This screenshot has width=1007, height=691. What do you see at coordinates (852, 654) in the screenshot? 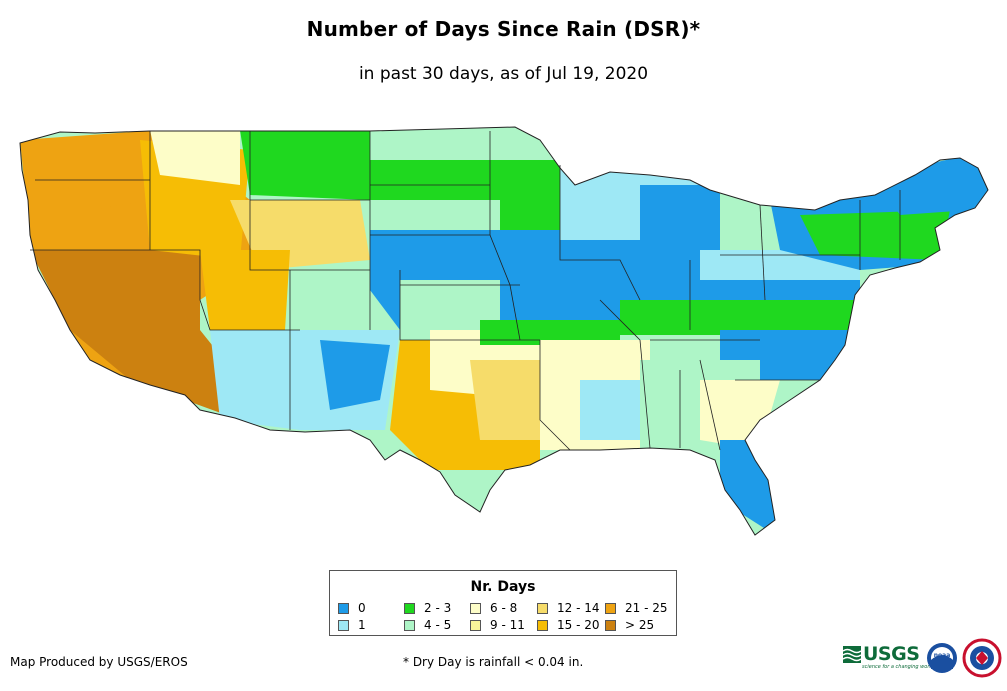
I see `usgs-wave-icon` at bounding box center [852, 654].